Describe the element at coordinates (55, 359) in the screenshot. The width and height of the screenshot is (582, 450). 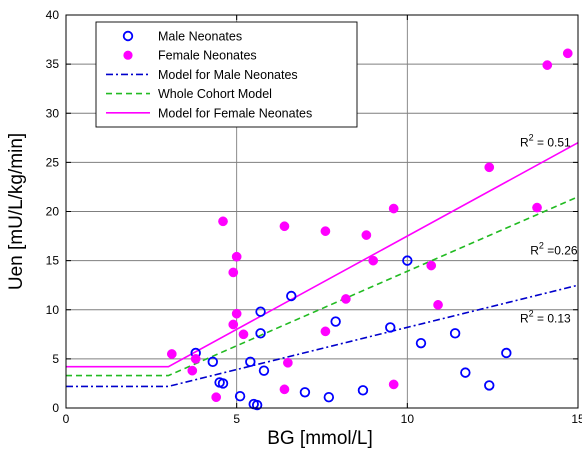
I see `y-tick-label: 5` at that location.